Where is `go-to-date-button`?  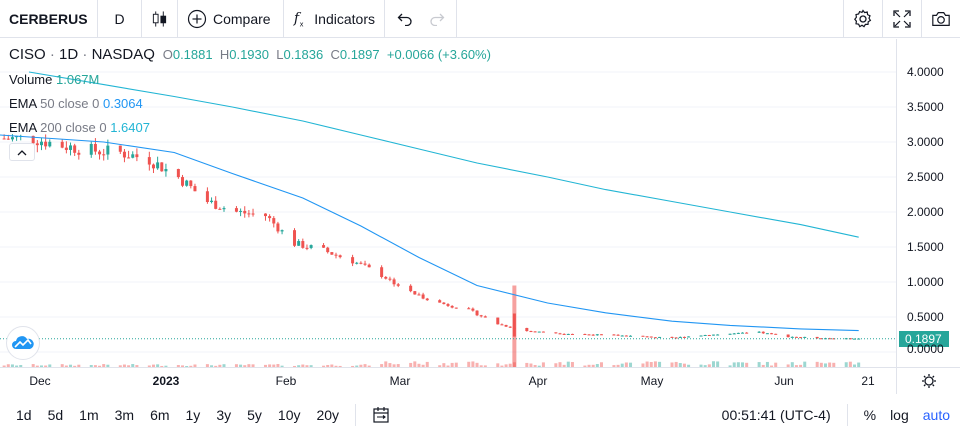 go-to-date-button is located at coordinates (381, 415).